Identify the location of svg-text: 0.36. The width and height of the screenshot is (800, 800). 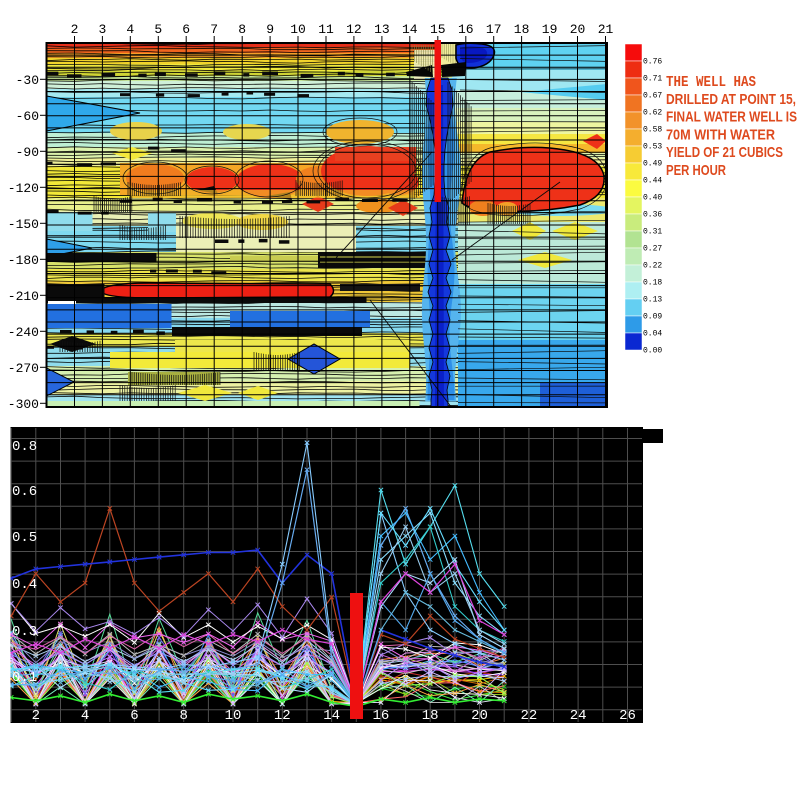
(652, 215).